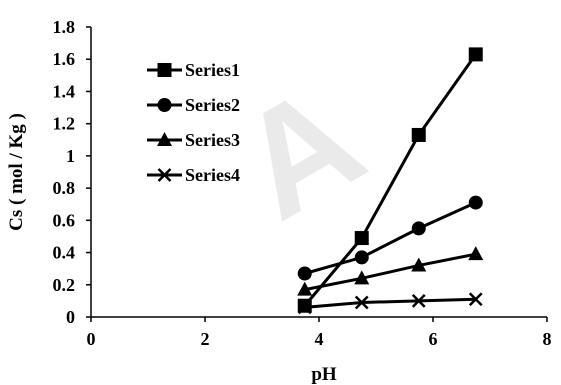  What do you see at coordinates (547, 339) in the screenshot?
I see `x-tick-label: 8` at bounding box center [547, 339].